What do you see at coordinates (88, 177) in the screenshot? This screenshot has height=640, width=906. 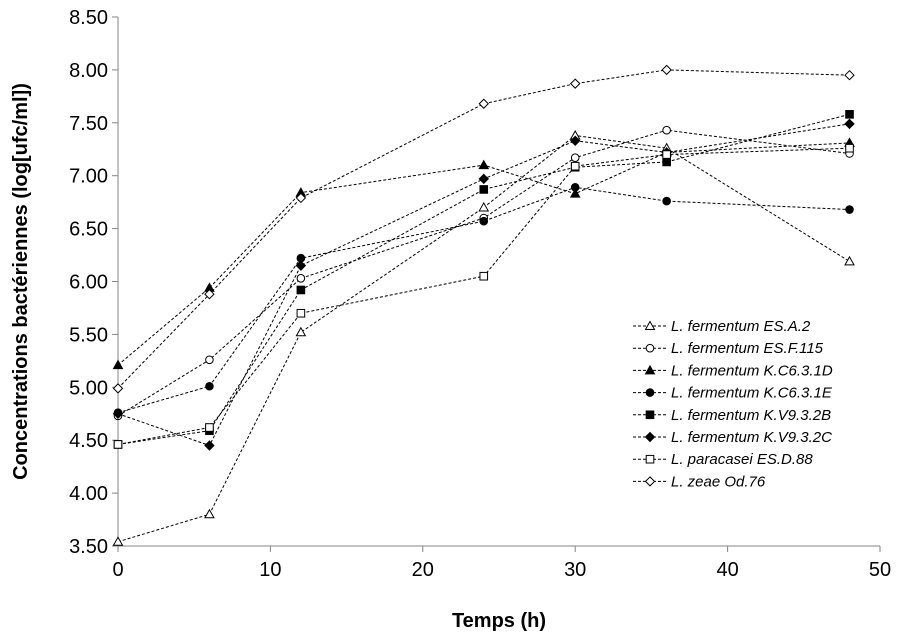 I see `y-tick-label: 7.00` at bounding box center [88, 177].